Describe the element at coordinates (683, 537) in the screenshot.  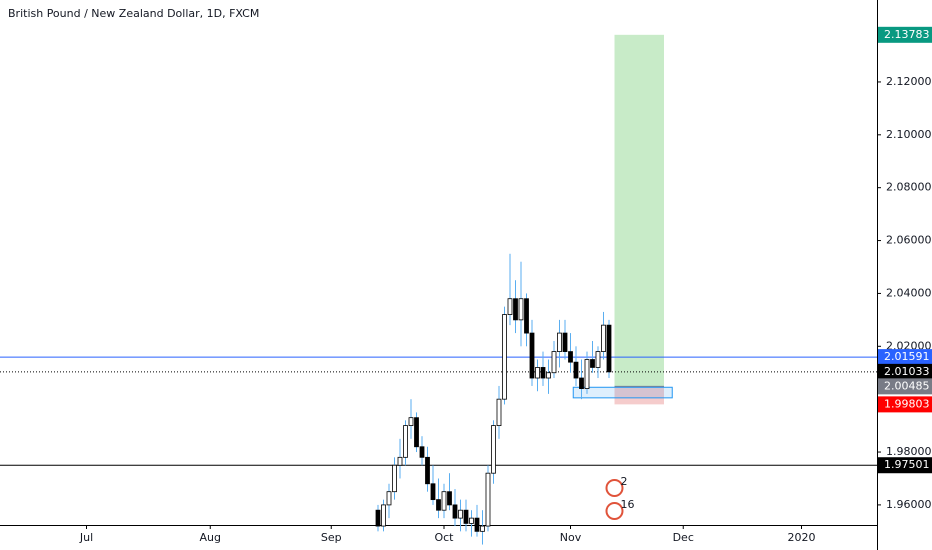
I see `x-tick-label: Dec` at that location.